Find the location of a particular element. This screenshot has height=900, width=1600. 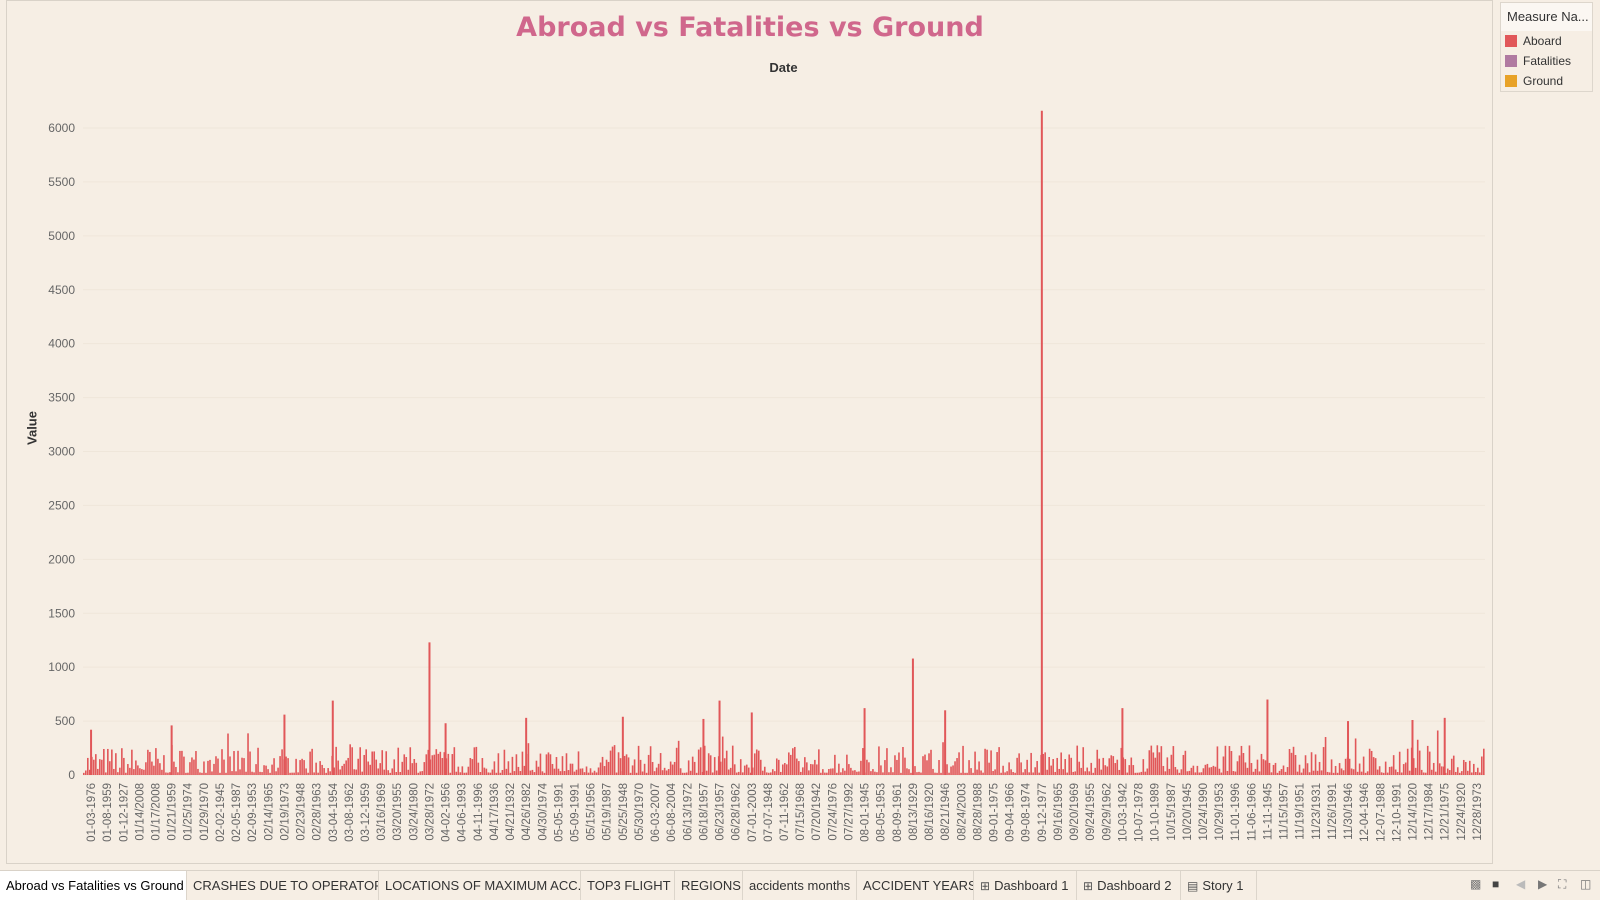

show-filmstrip-icon: ▩ is located at coordinates (1476, 884).